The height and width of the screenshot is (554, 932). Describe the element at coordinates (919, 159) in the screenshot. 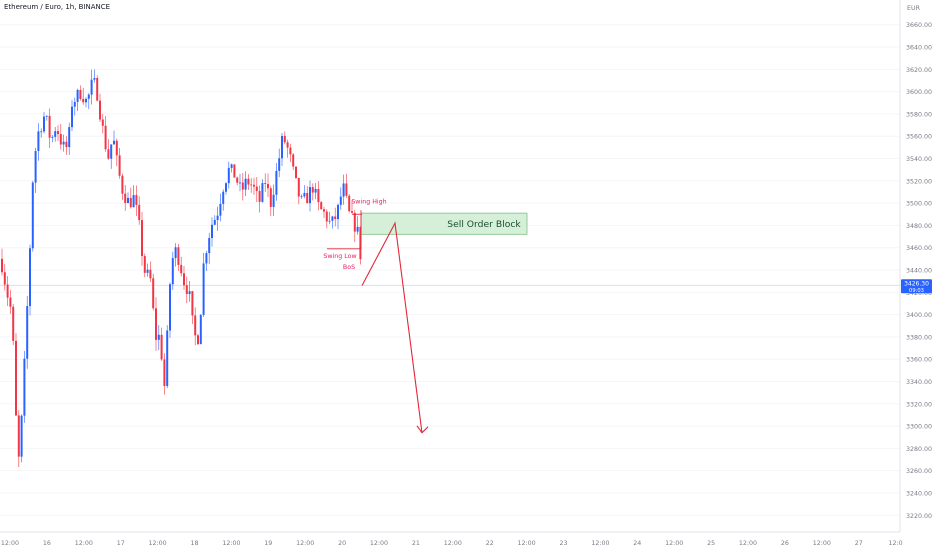

I see `y-tick-label: 3540.00` at that location.